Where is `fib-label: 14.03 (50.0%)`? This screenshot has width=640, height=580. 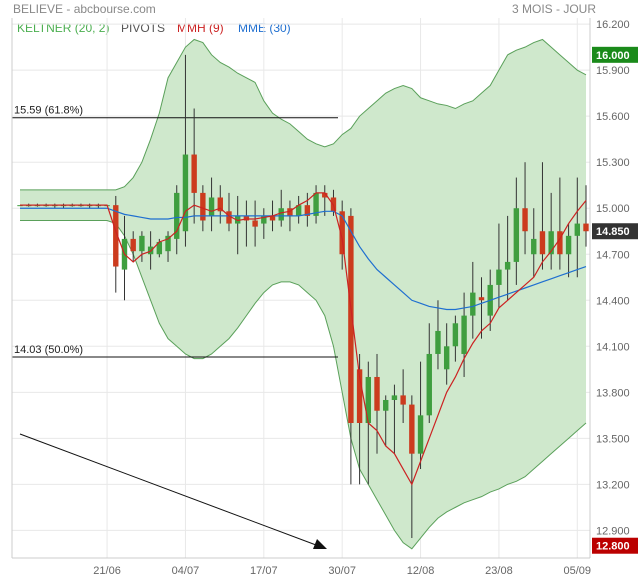 fib-label: 14.03 (50.0%) is located at coordinates (48, 350).